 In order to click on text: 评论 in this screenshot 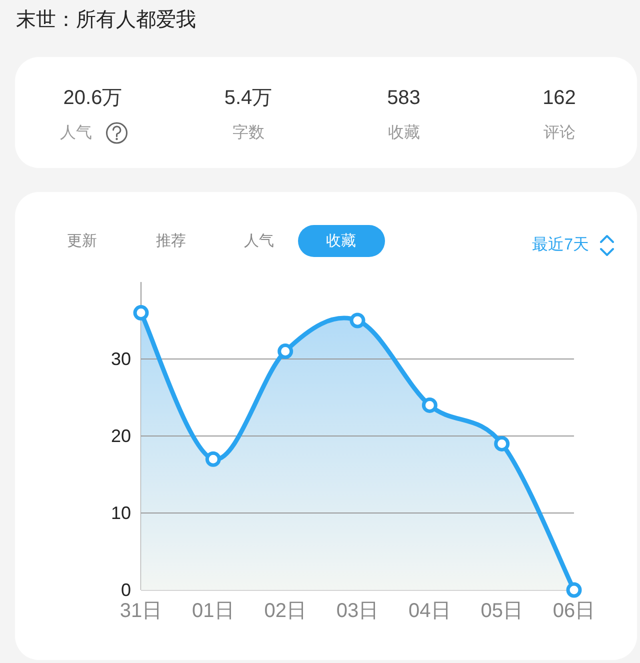, I will do `click(559, 133)`.